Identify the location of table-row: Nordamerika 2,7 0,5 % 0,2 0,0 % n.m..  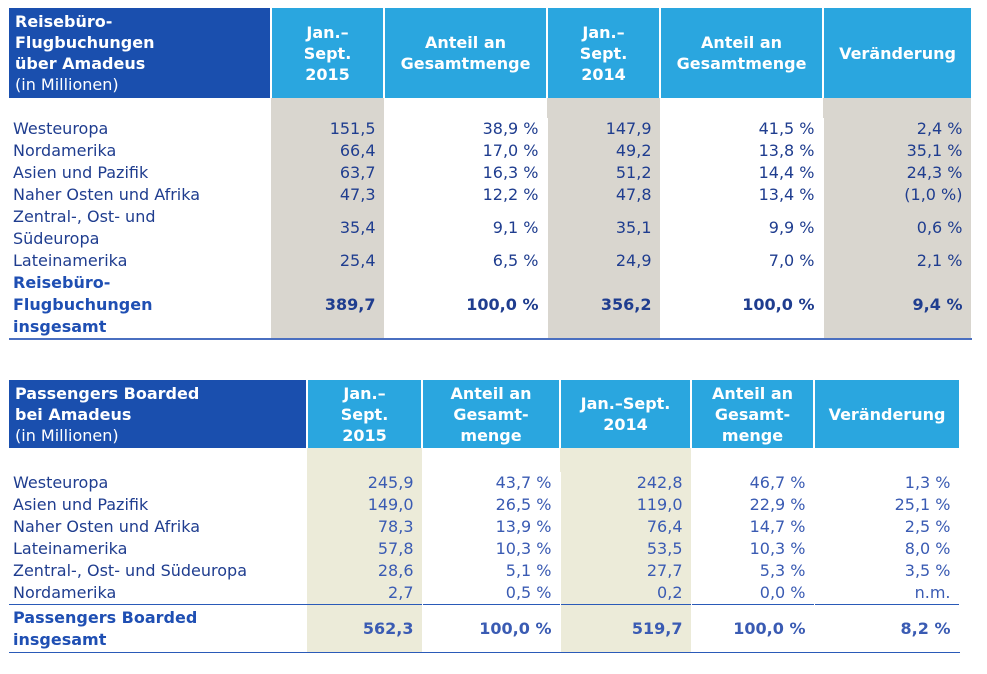
(484, 593).